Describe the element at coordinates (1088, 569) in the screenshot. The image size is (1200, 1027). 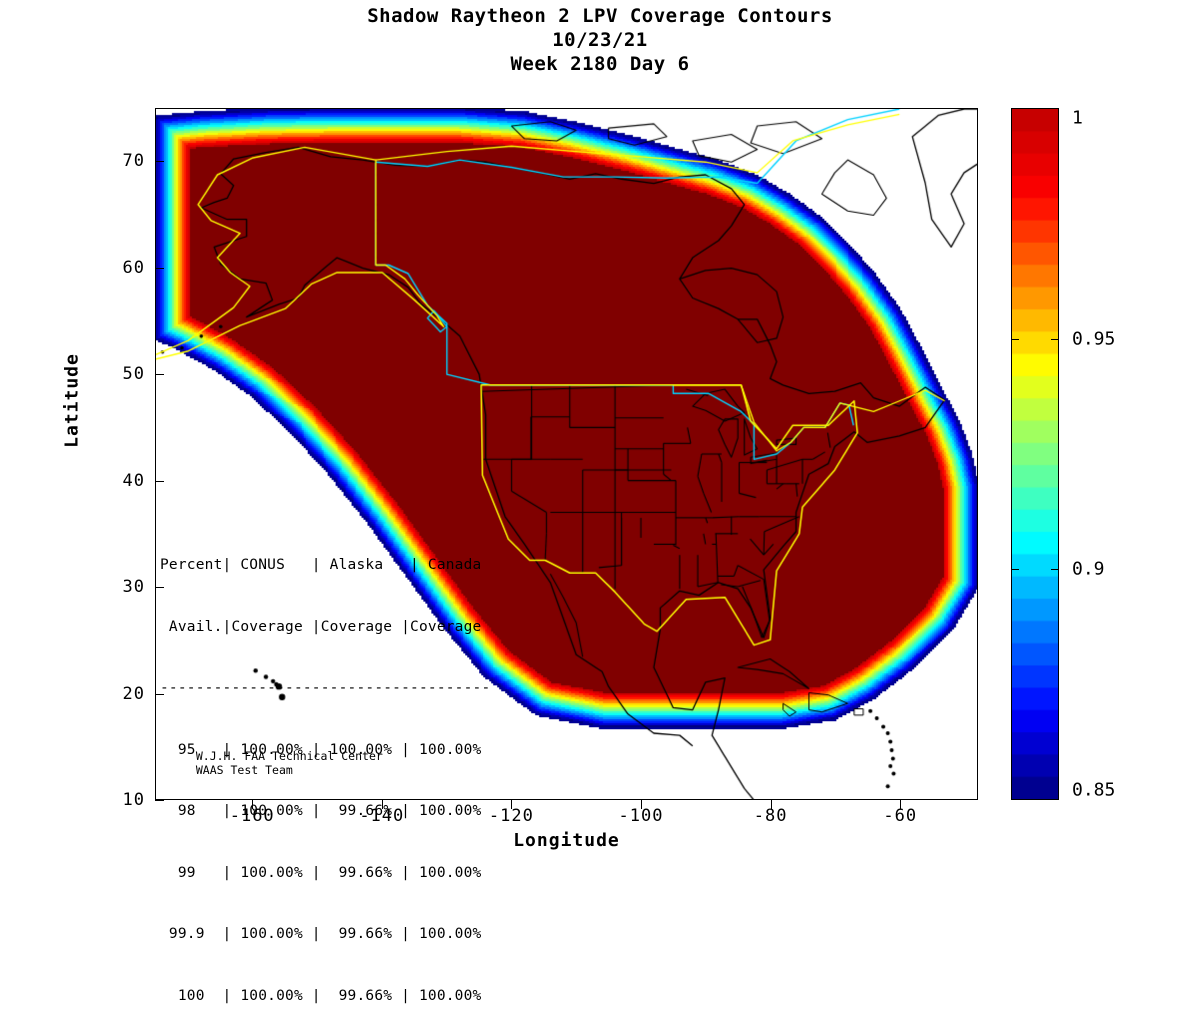
I see `colorbar-tick-label: 0.9` at that location.